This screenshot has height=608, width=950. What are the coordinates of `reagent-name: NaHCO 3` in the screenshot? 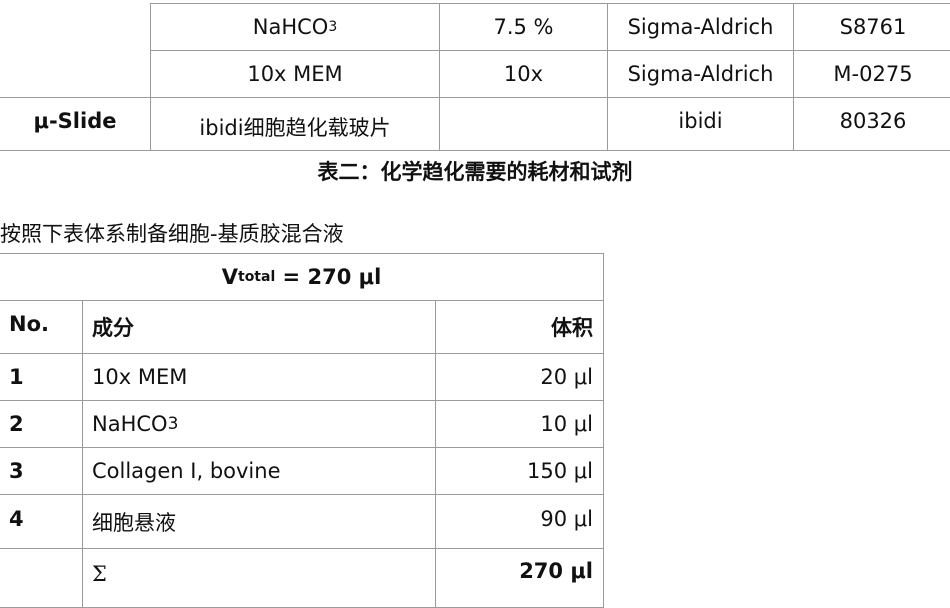 It's located at (295, 27).